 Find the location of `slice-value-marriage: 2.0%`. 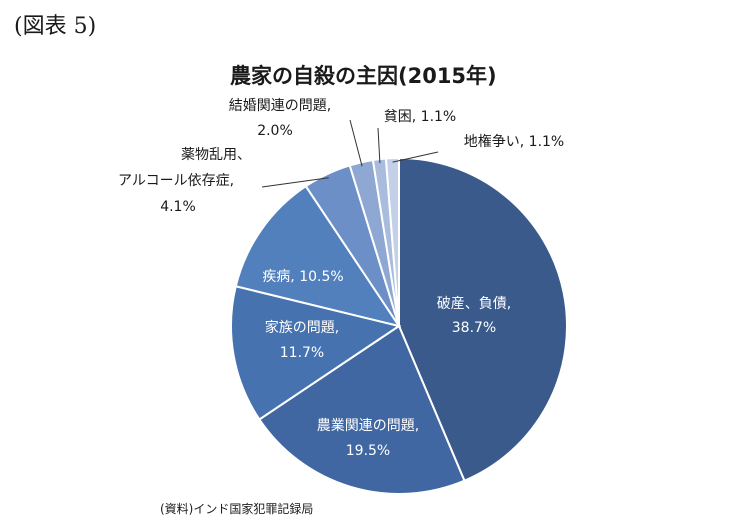

slice-value-marriage: 2.0% is located at coordinates (275, 131).